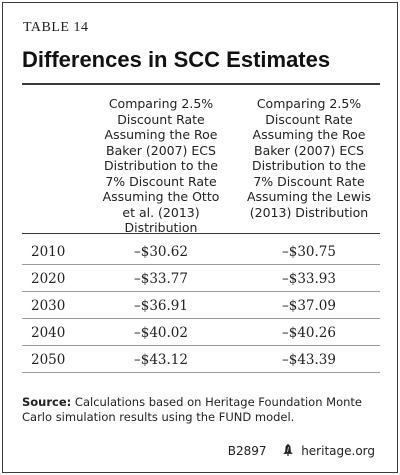 The image size is (400, 475). What do you see at coordinates (48, 279) in the screenshot?
I see `row-year: 2020` at bounding box center [48, 279].